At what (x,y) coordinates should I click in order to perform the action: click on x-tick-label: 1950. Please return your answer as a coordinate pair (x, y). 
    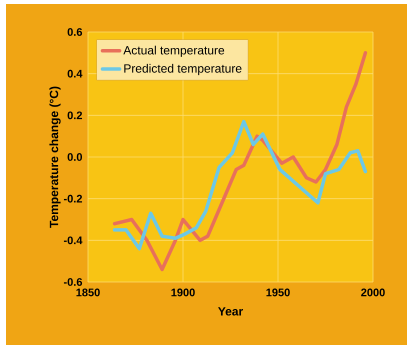
    Looking at the image, I should click on (278, 292).